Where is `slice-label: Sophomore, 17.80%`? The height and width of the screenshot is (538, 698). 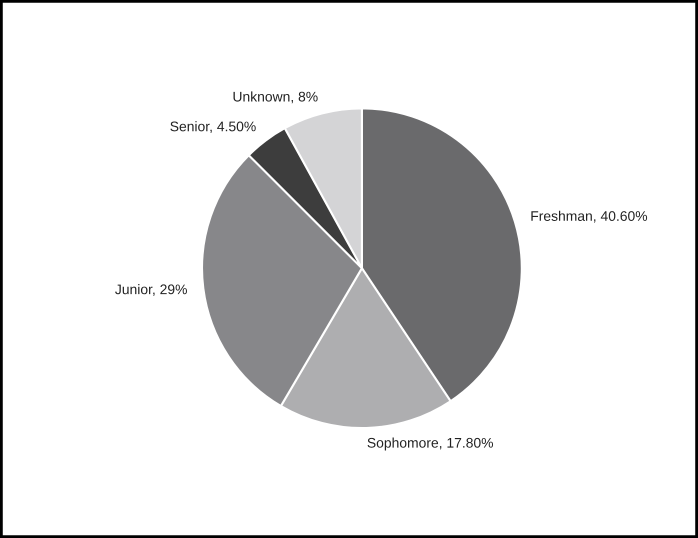 slice-label: Sophomore, 17.80% is located at coordinates (431, 444).